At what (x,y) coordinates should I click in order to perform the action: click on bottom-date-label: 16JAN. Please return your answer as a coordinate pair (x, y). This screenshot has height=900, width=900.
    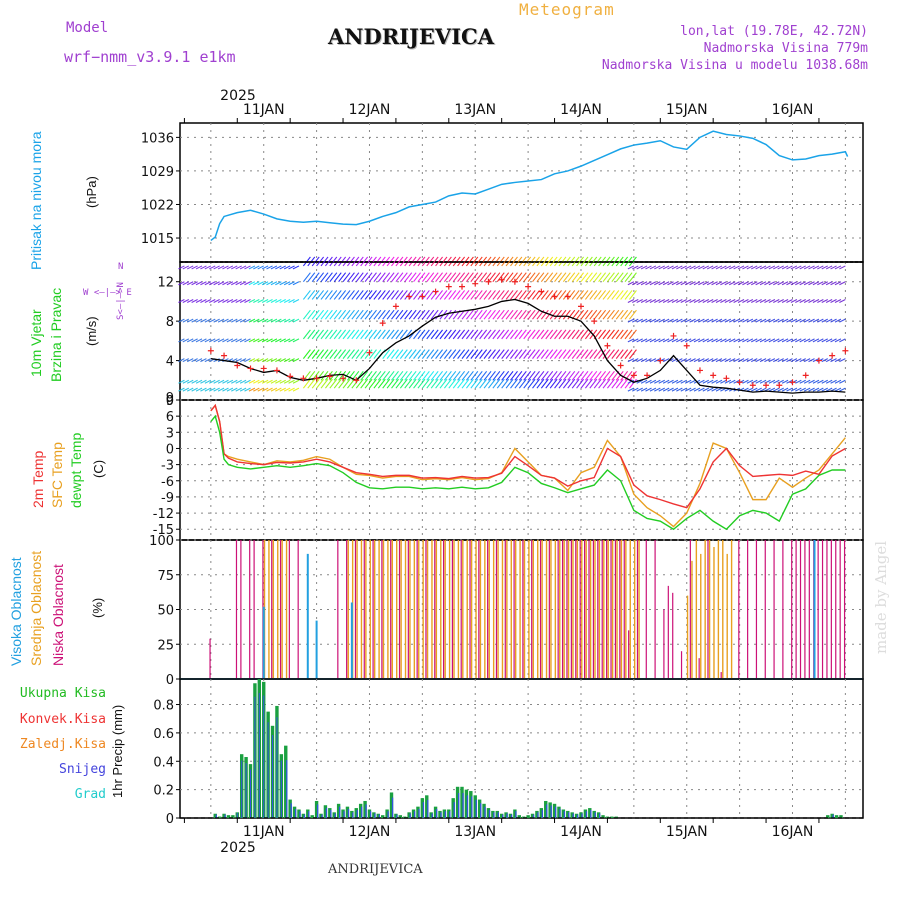
    Looking at the image, I should click on (793, 832).